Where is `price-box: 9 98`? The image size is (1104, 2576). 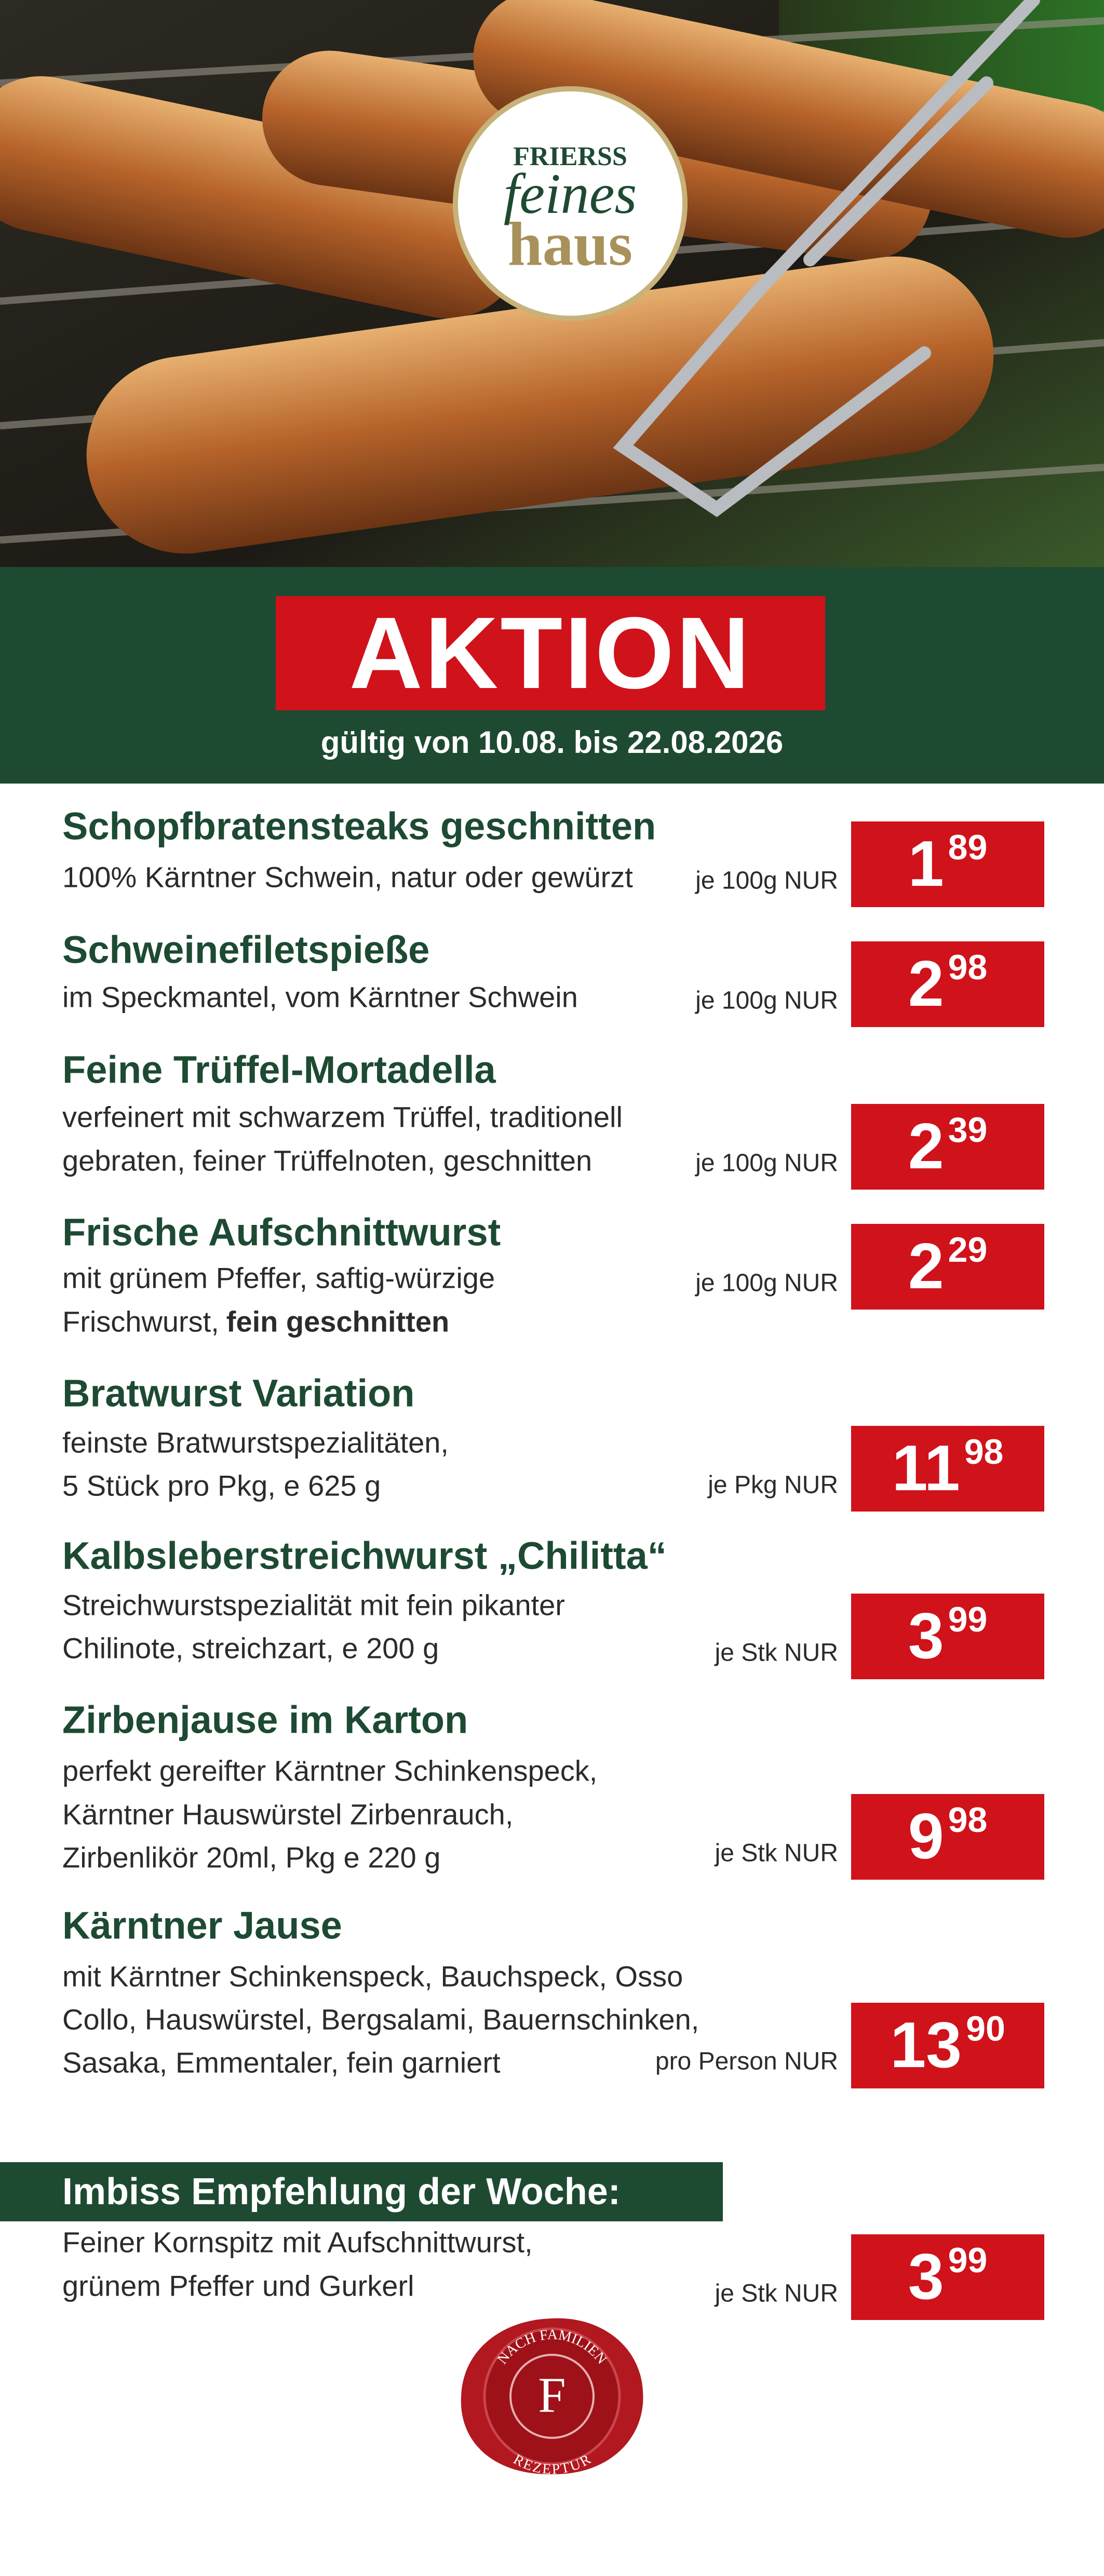
price-box: 9 98 is located at coordinates (947, 1836).